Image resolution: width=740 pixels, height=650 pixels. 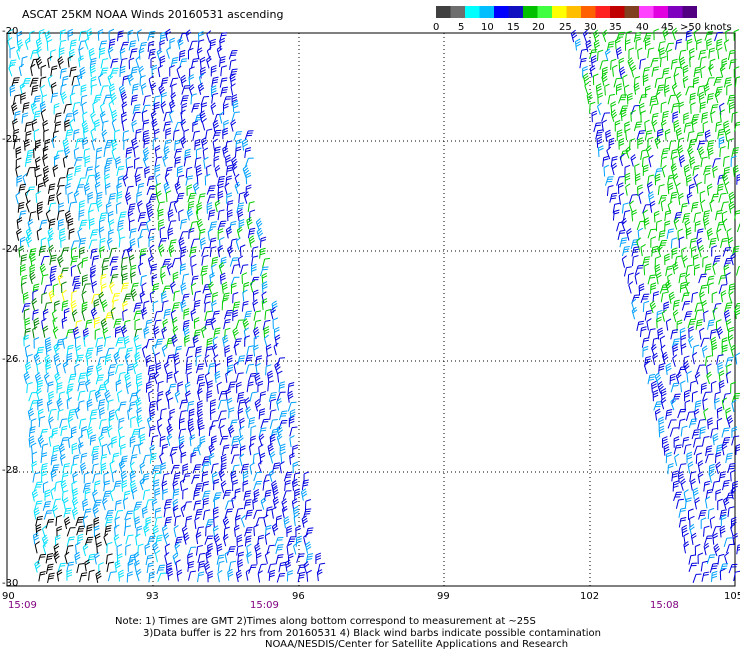 I want to click on legend-label: 0, so click(x=436, y=27).